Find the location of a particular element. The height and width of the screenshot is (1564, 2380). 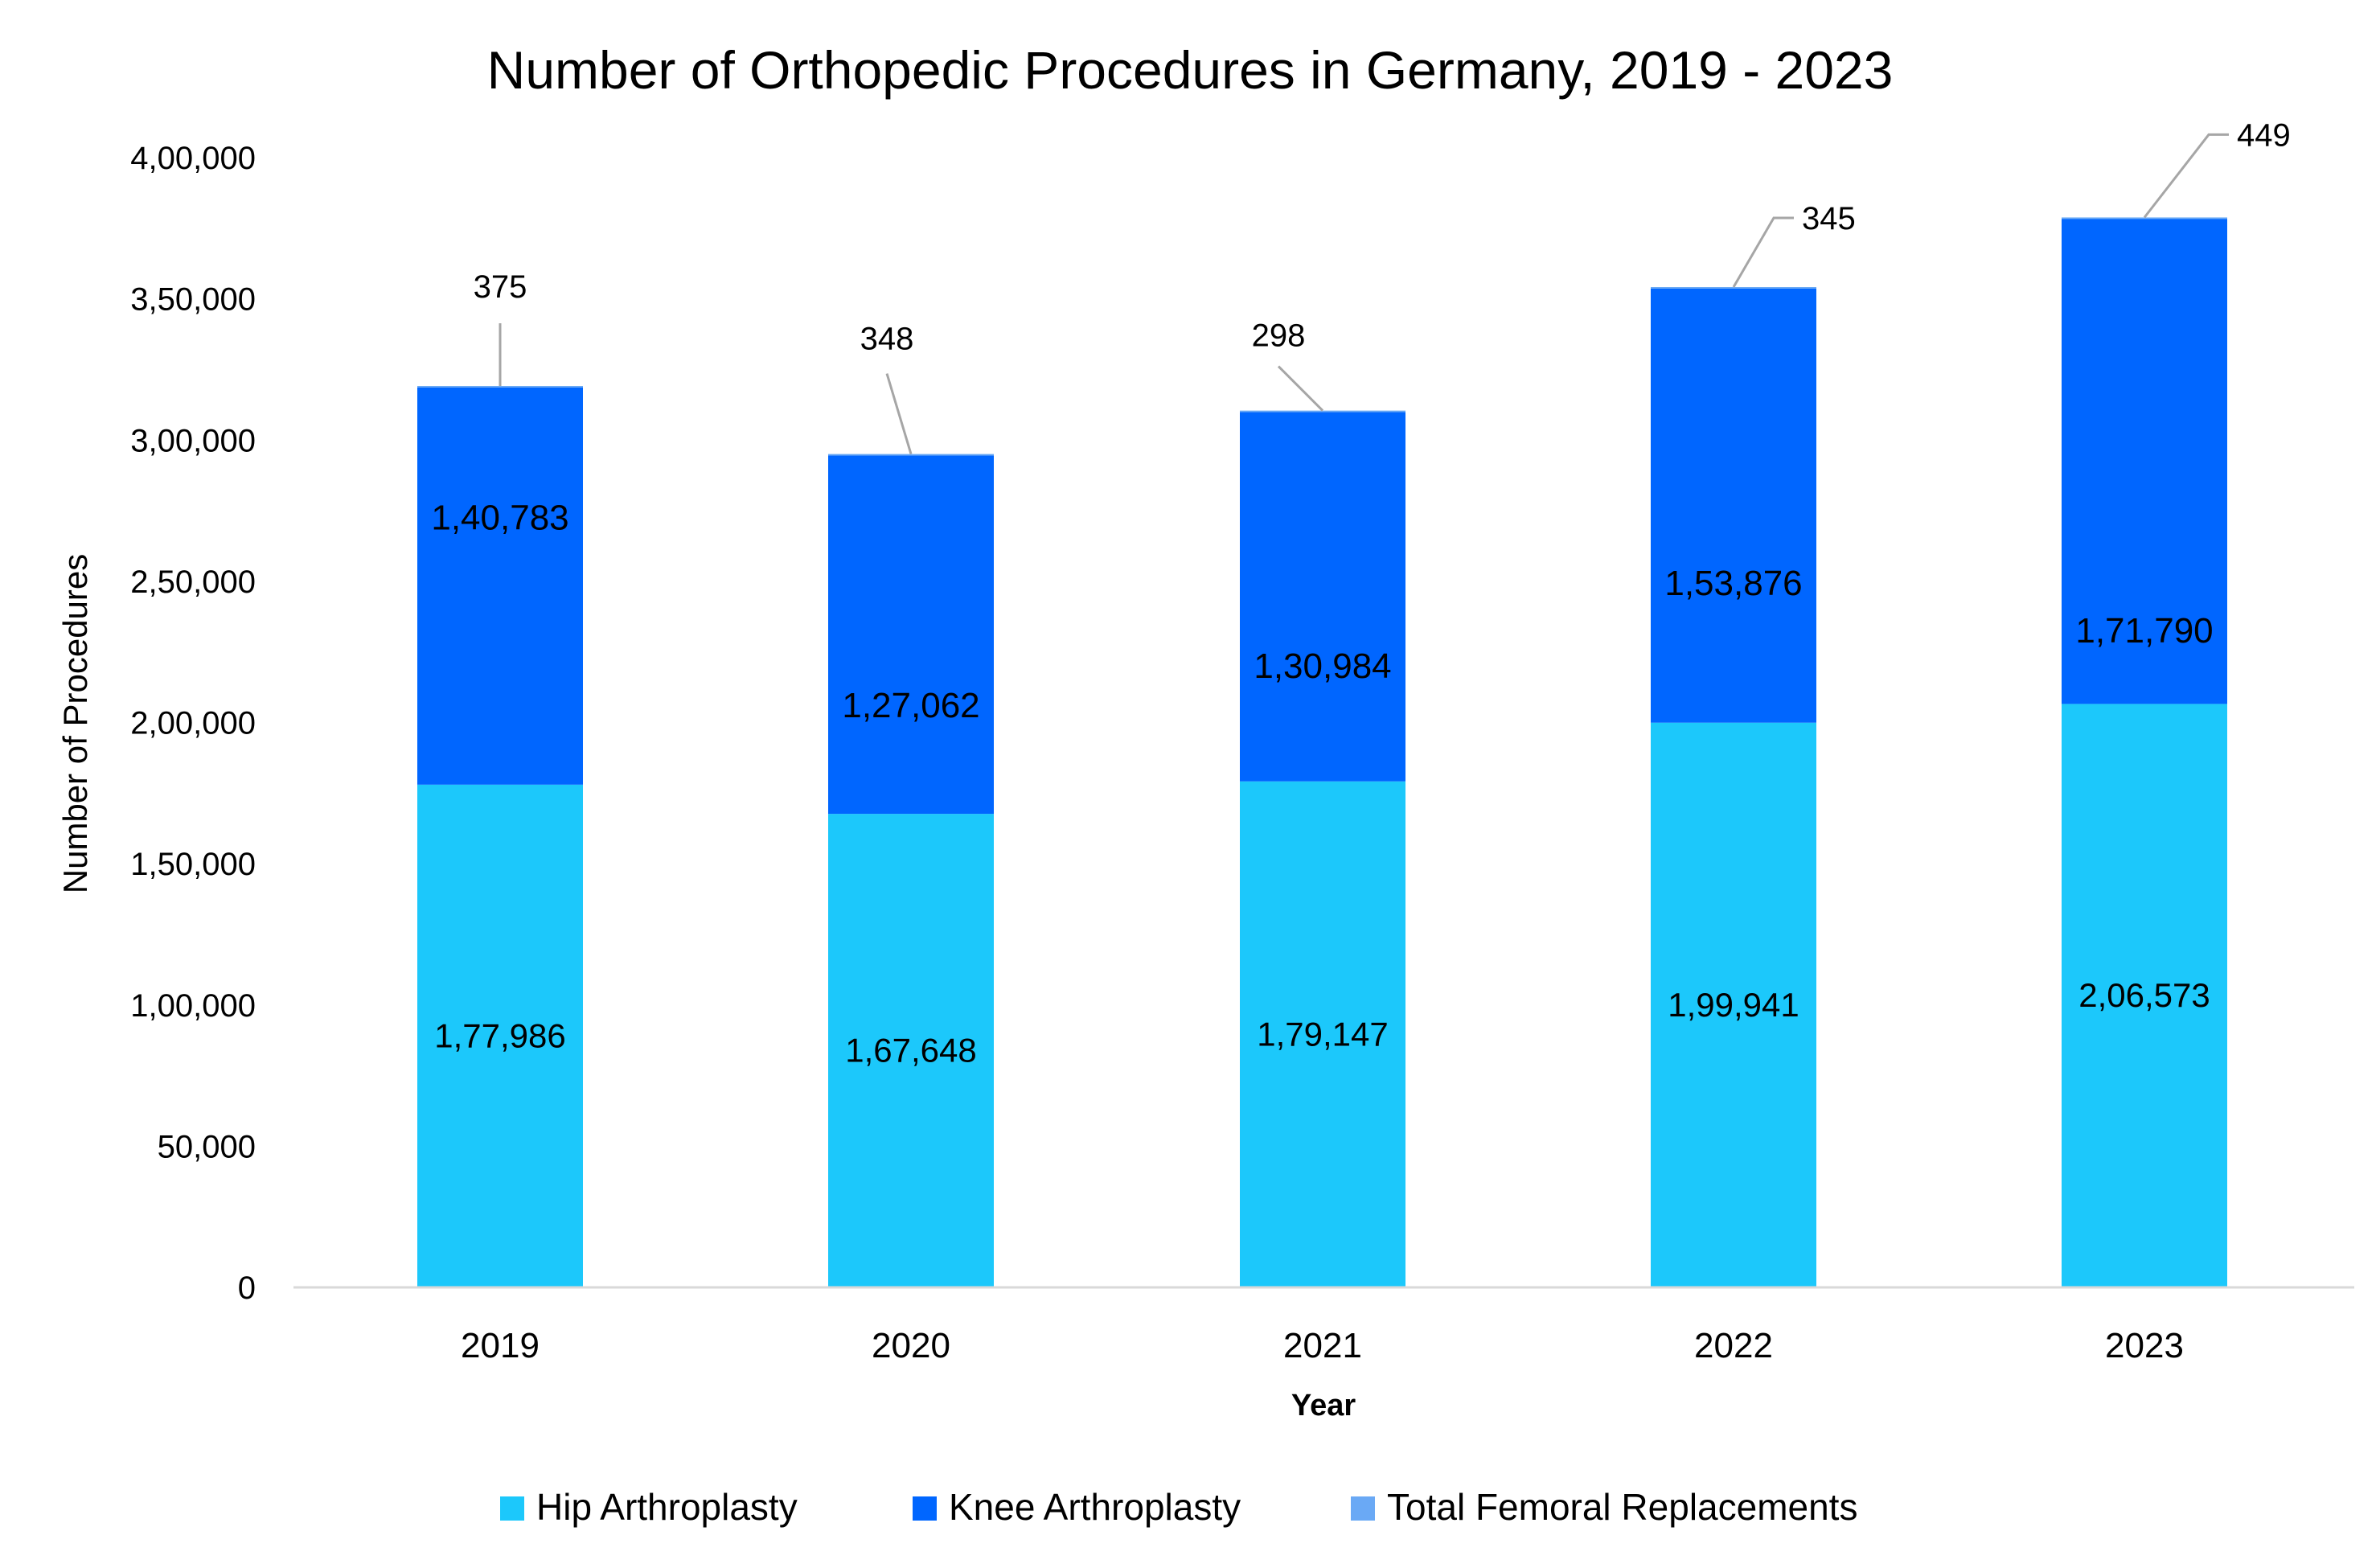

data-label-hip: 1,79,147 is located at coordinates (1323, 1034).